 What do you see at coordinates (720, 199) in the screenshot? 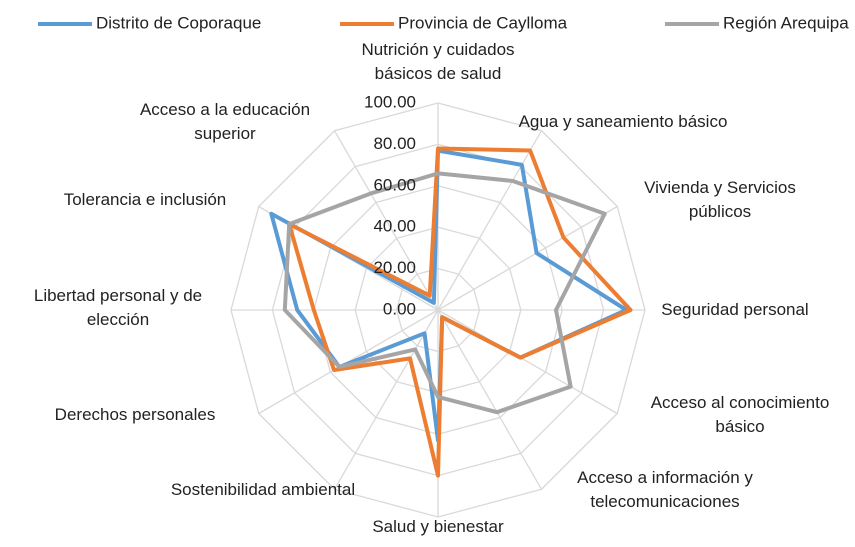
I see `axis-label: Vivienda y Servicios públicos` at bounding box center [720, 199].